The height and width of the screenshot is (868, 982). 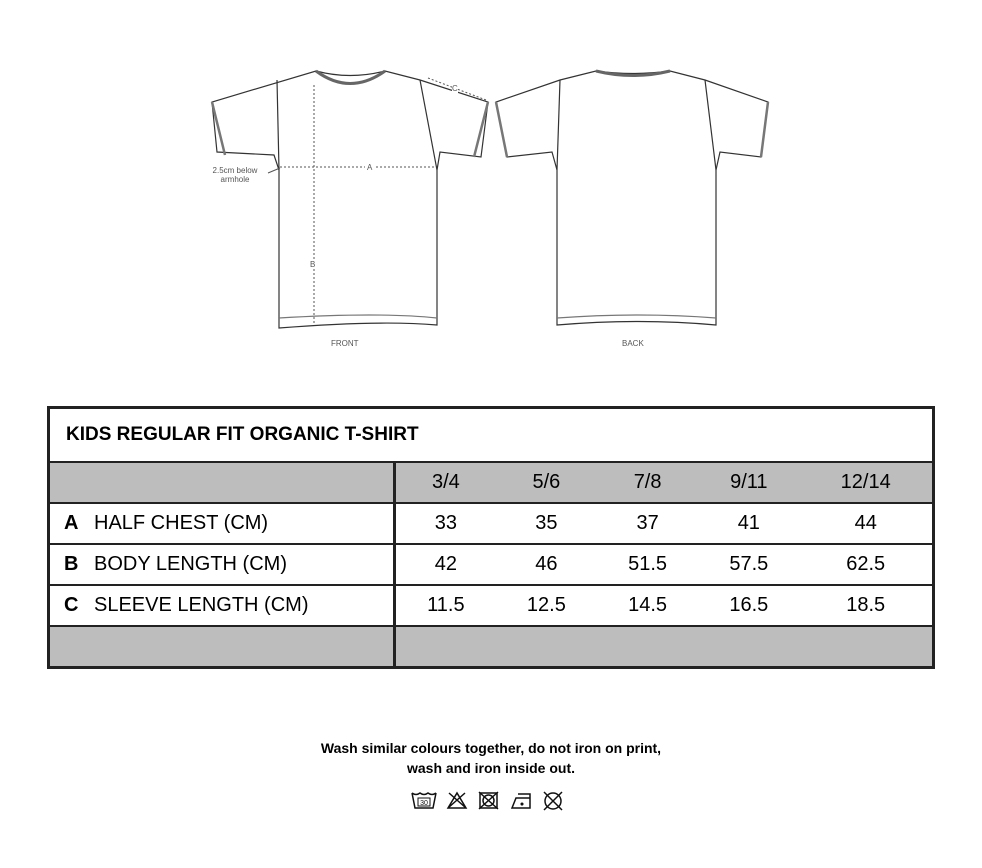 What do you see at coordinates (370, 167) in the screenshot?
I see `marker-a: A` at bounding box center [370, 167].